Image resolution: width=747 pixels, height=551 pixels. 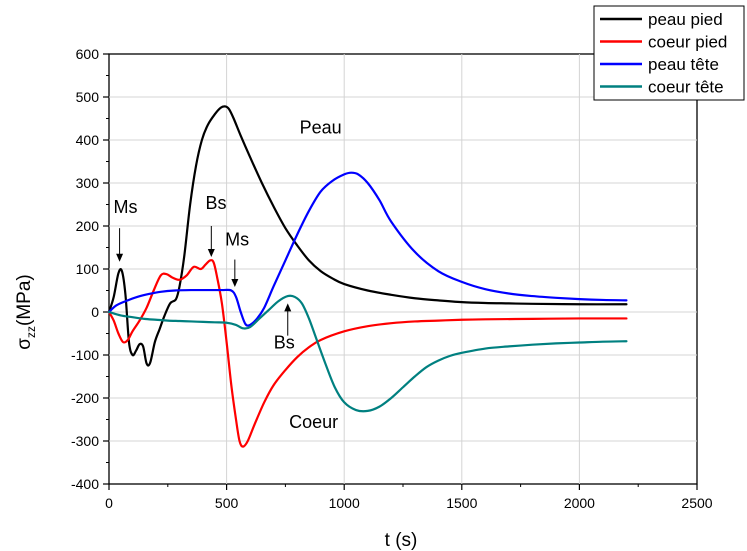 I want to click on y-axis-title: σzz(MPa), so click(x=26, y=311).